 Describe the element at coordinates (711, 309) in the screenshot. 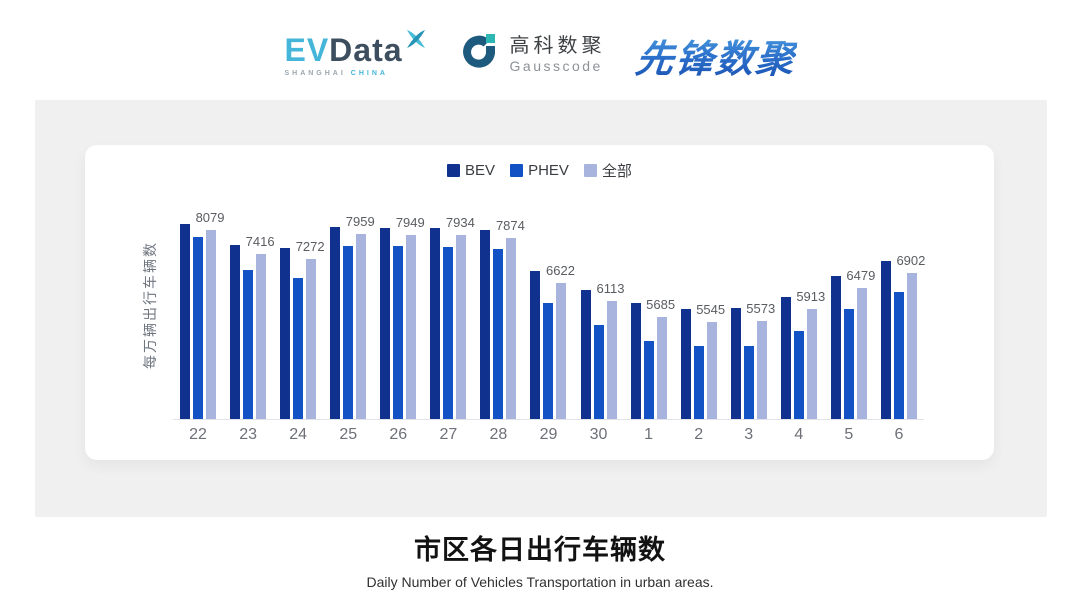

I see `value-label-2: 5545` at that location.